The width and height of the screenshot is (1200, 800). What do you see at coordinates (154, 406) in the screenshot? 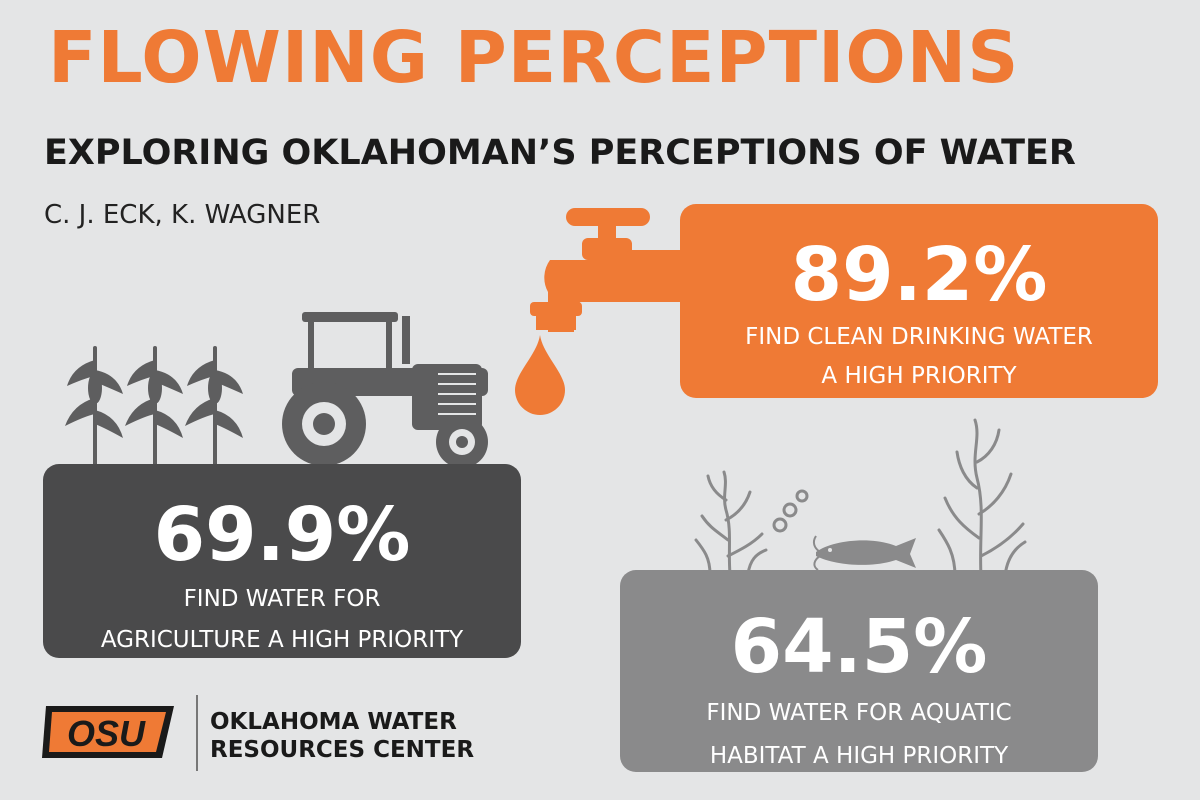
I see `corn-icon` at bounding box center [154, 406].